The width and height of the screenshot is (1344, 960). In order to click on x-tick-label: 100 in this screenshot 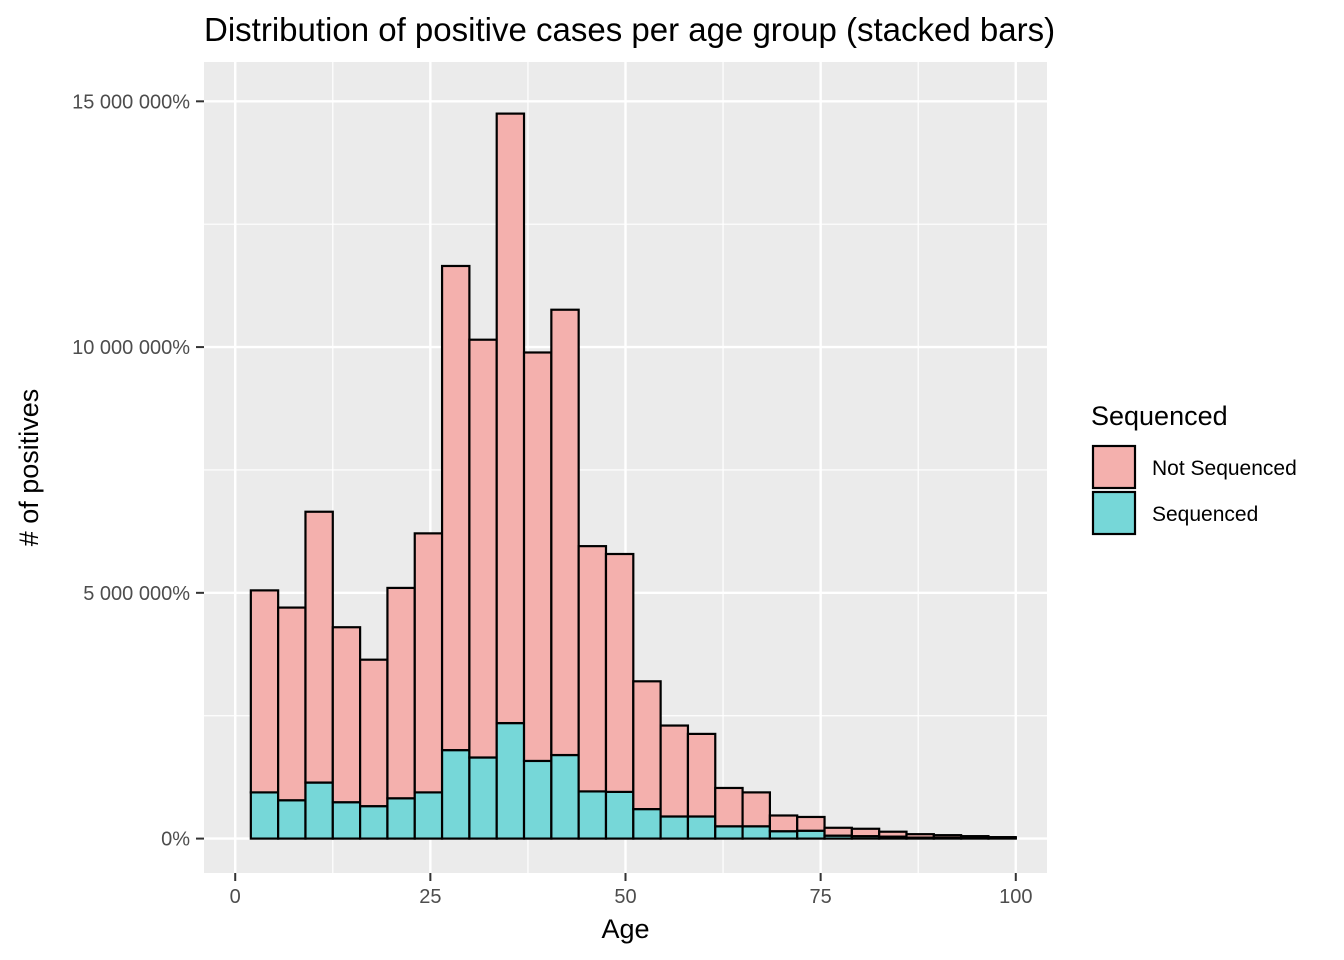, I will do `click(1015, 897)`.